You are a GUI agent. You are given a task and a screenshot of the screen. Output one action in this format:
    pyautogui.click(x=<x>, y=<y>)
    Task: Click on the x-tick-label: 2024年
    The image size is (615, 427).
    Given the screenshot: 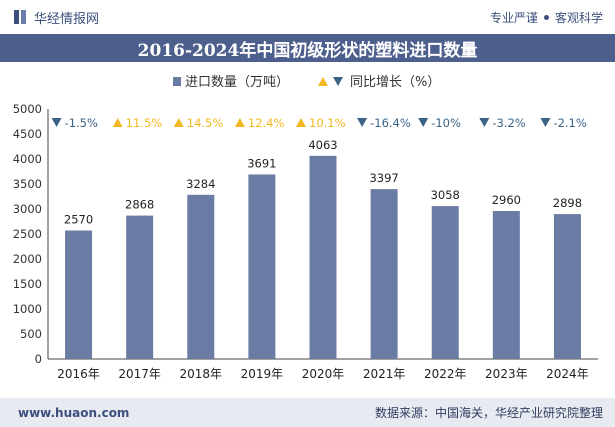 What is the action you would take?
    pyautogui.click(x=567, y=374)
    